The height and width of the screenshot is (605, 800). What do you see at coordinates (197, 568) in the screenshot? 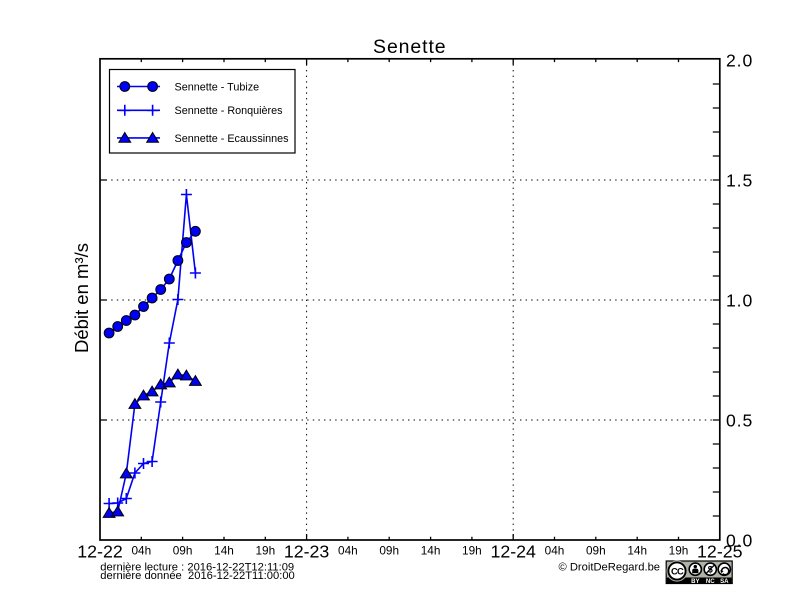
I see `svg-text:dernière lecture : 2016-12-22T: dernière lecture : 2016-12-22T12:11:09` at bounding box center [197, 568].